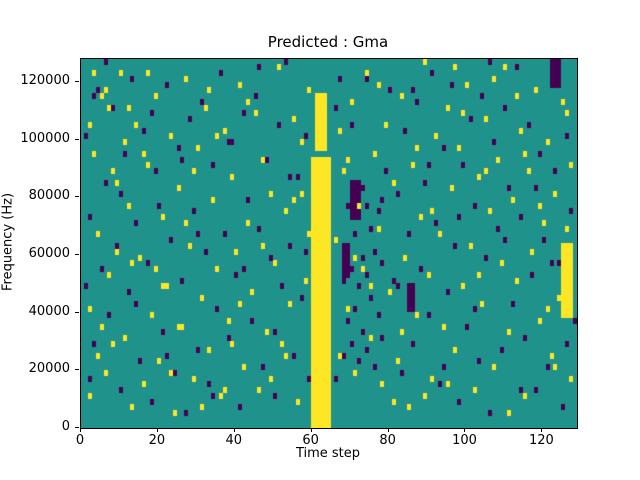 The height and width of the screenshot is (480, 640). What do you see at coordinates (328, 42) in the screenshot?
I see `chart-title: Predicted : Gma` at bounding box center [328, 42].